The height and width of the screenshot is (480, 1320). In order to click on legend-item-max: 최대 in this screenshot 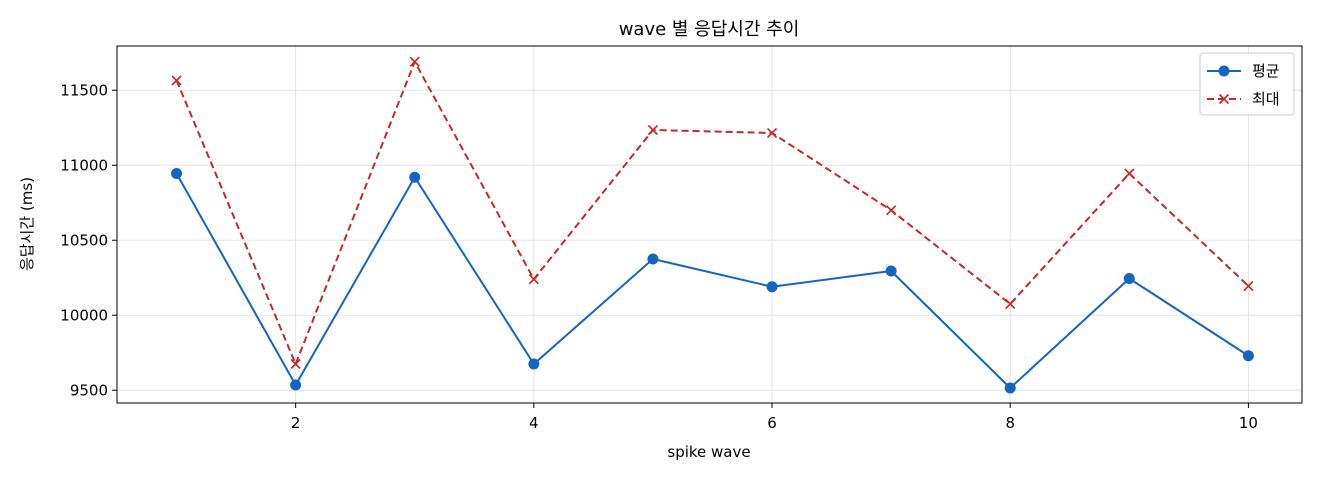, I will do `click(1243, 99)`.